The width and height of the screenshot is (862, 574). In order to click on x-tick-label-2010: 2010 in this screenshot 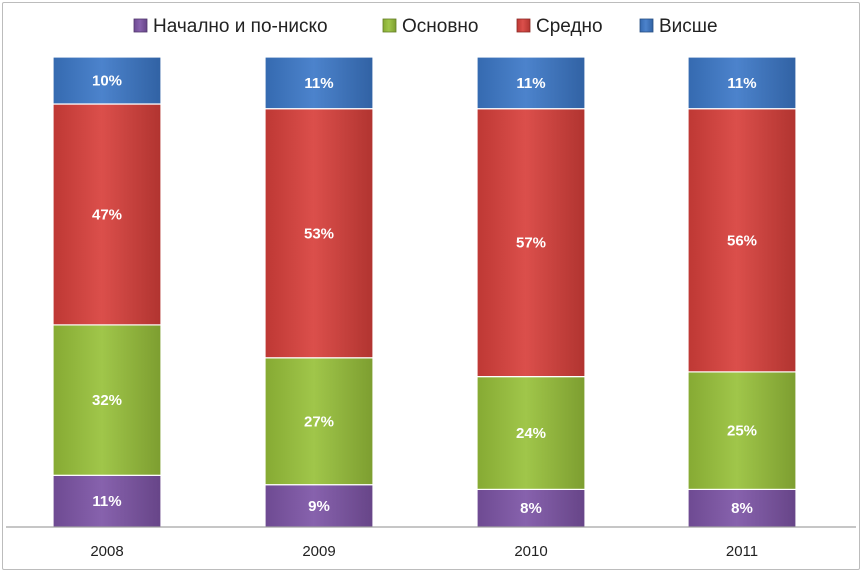, I will do `click(530, 551)`.